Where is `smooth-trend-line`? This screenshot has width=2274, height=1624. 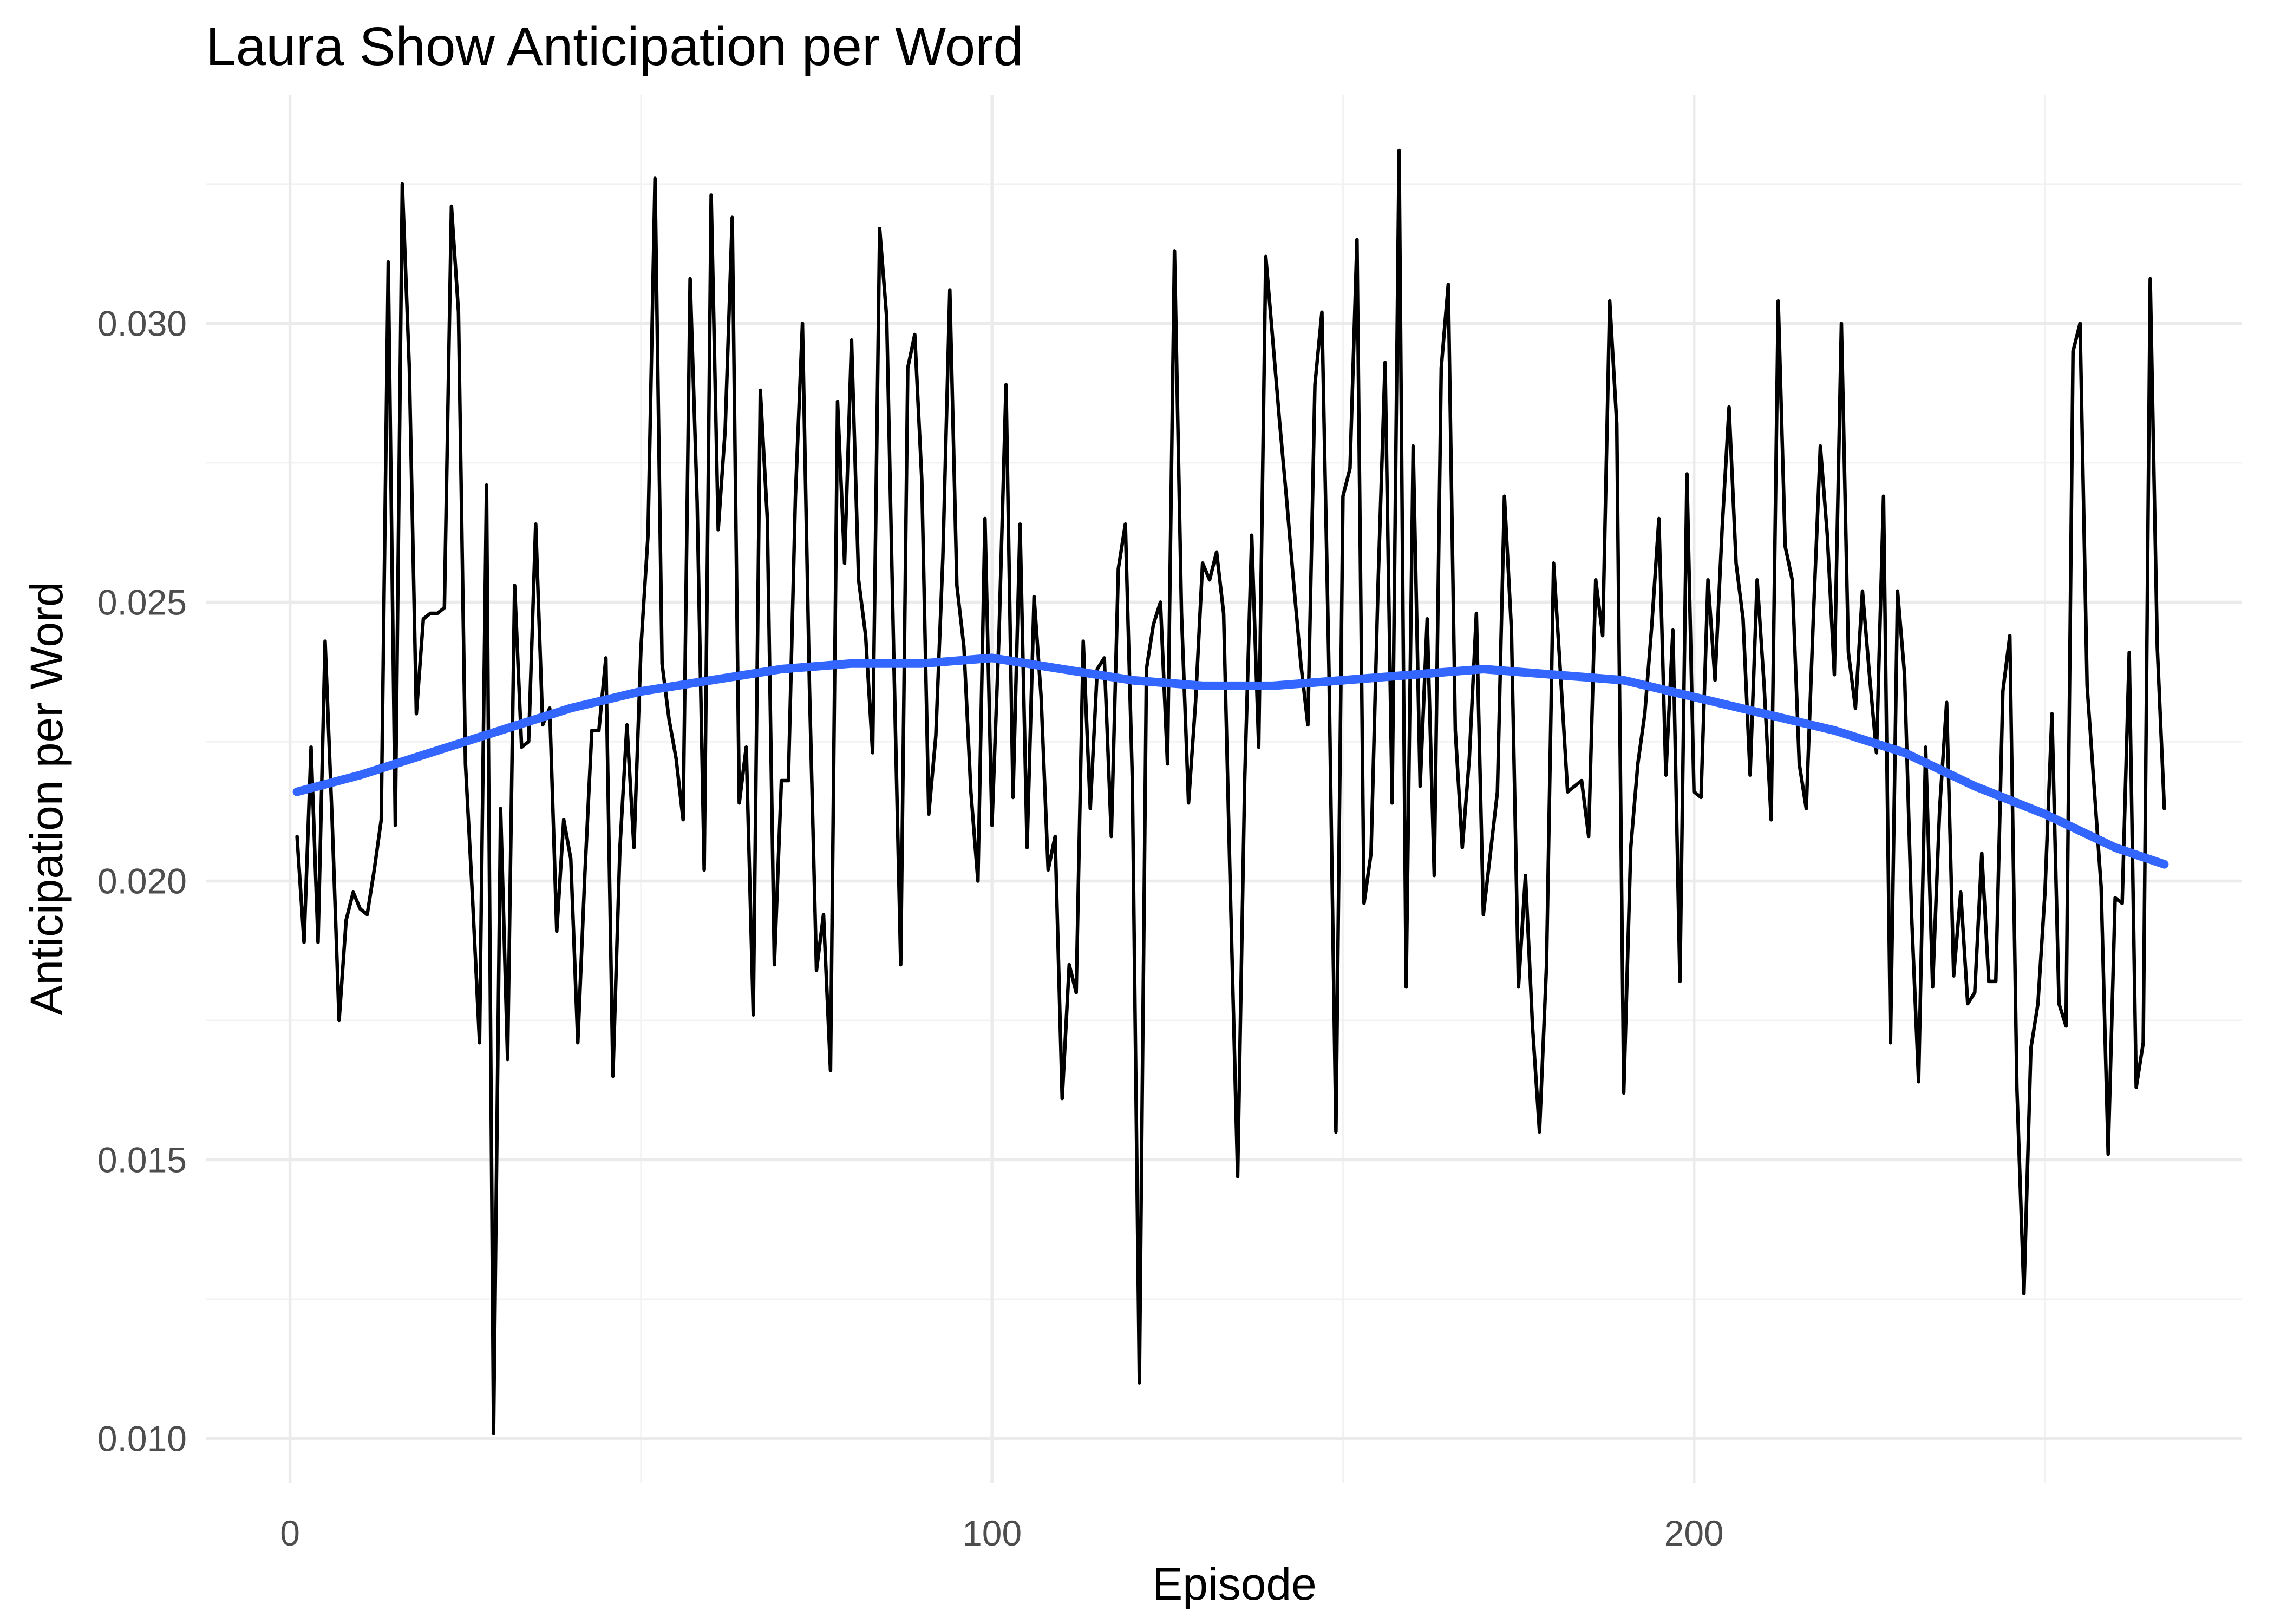 smooth-trend-line is located at coordinates (1230, 761).